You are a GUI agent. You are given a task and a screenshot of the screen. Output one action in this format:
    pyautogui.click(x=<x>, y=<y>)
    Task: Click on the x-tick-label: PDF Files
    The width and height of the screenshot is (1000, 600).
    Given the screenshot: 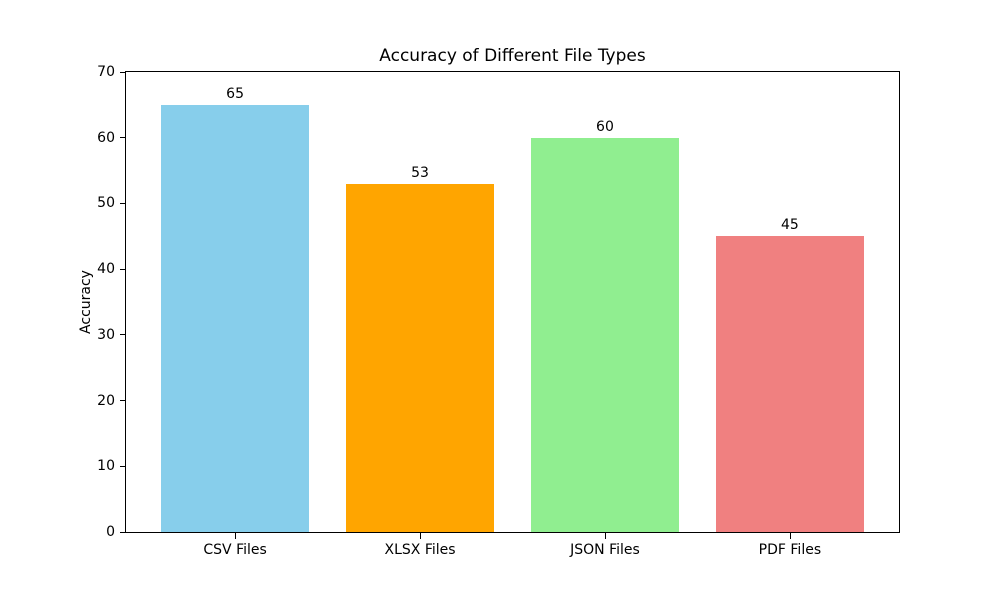 What is the action you would take?
    pyautogui.click(x=790, y=550)
    